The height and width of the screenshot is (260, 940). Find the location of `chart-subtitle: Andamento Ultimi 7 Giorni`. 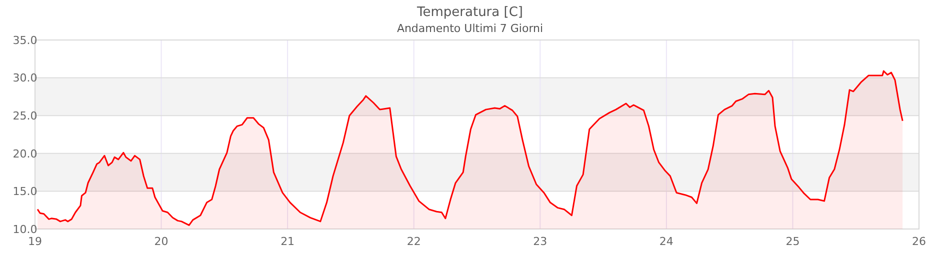

chart-subtitle: Andamento Ultimi 7 Giorni is located at coordinates (470, 28).